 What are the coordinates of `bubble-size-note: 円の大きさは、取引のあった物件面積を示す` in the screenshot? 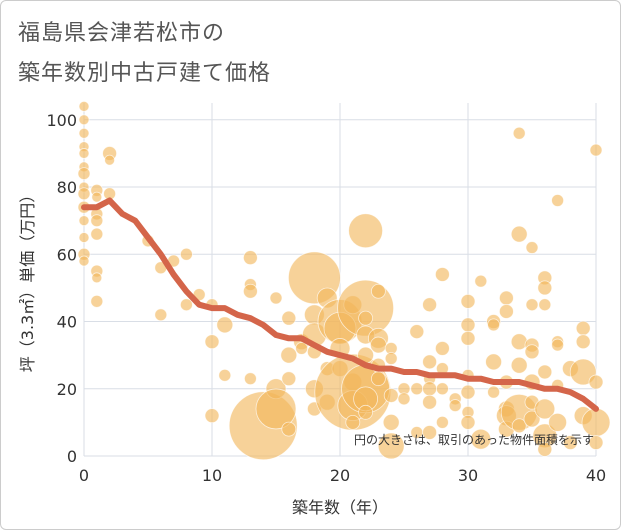 It's located at (474, 439).